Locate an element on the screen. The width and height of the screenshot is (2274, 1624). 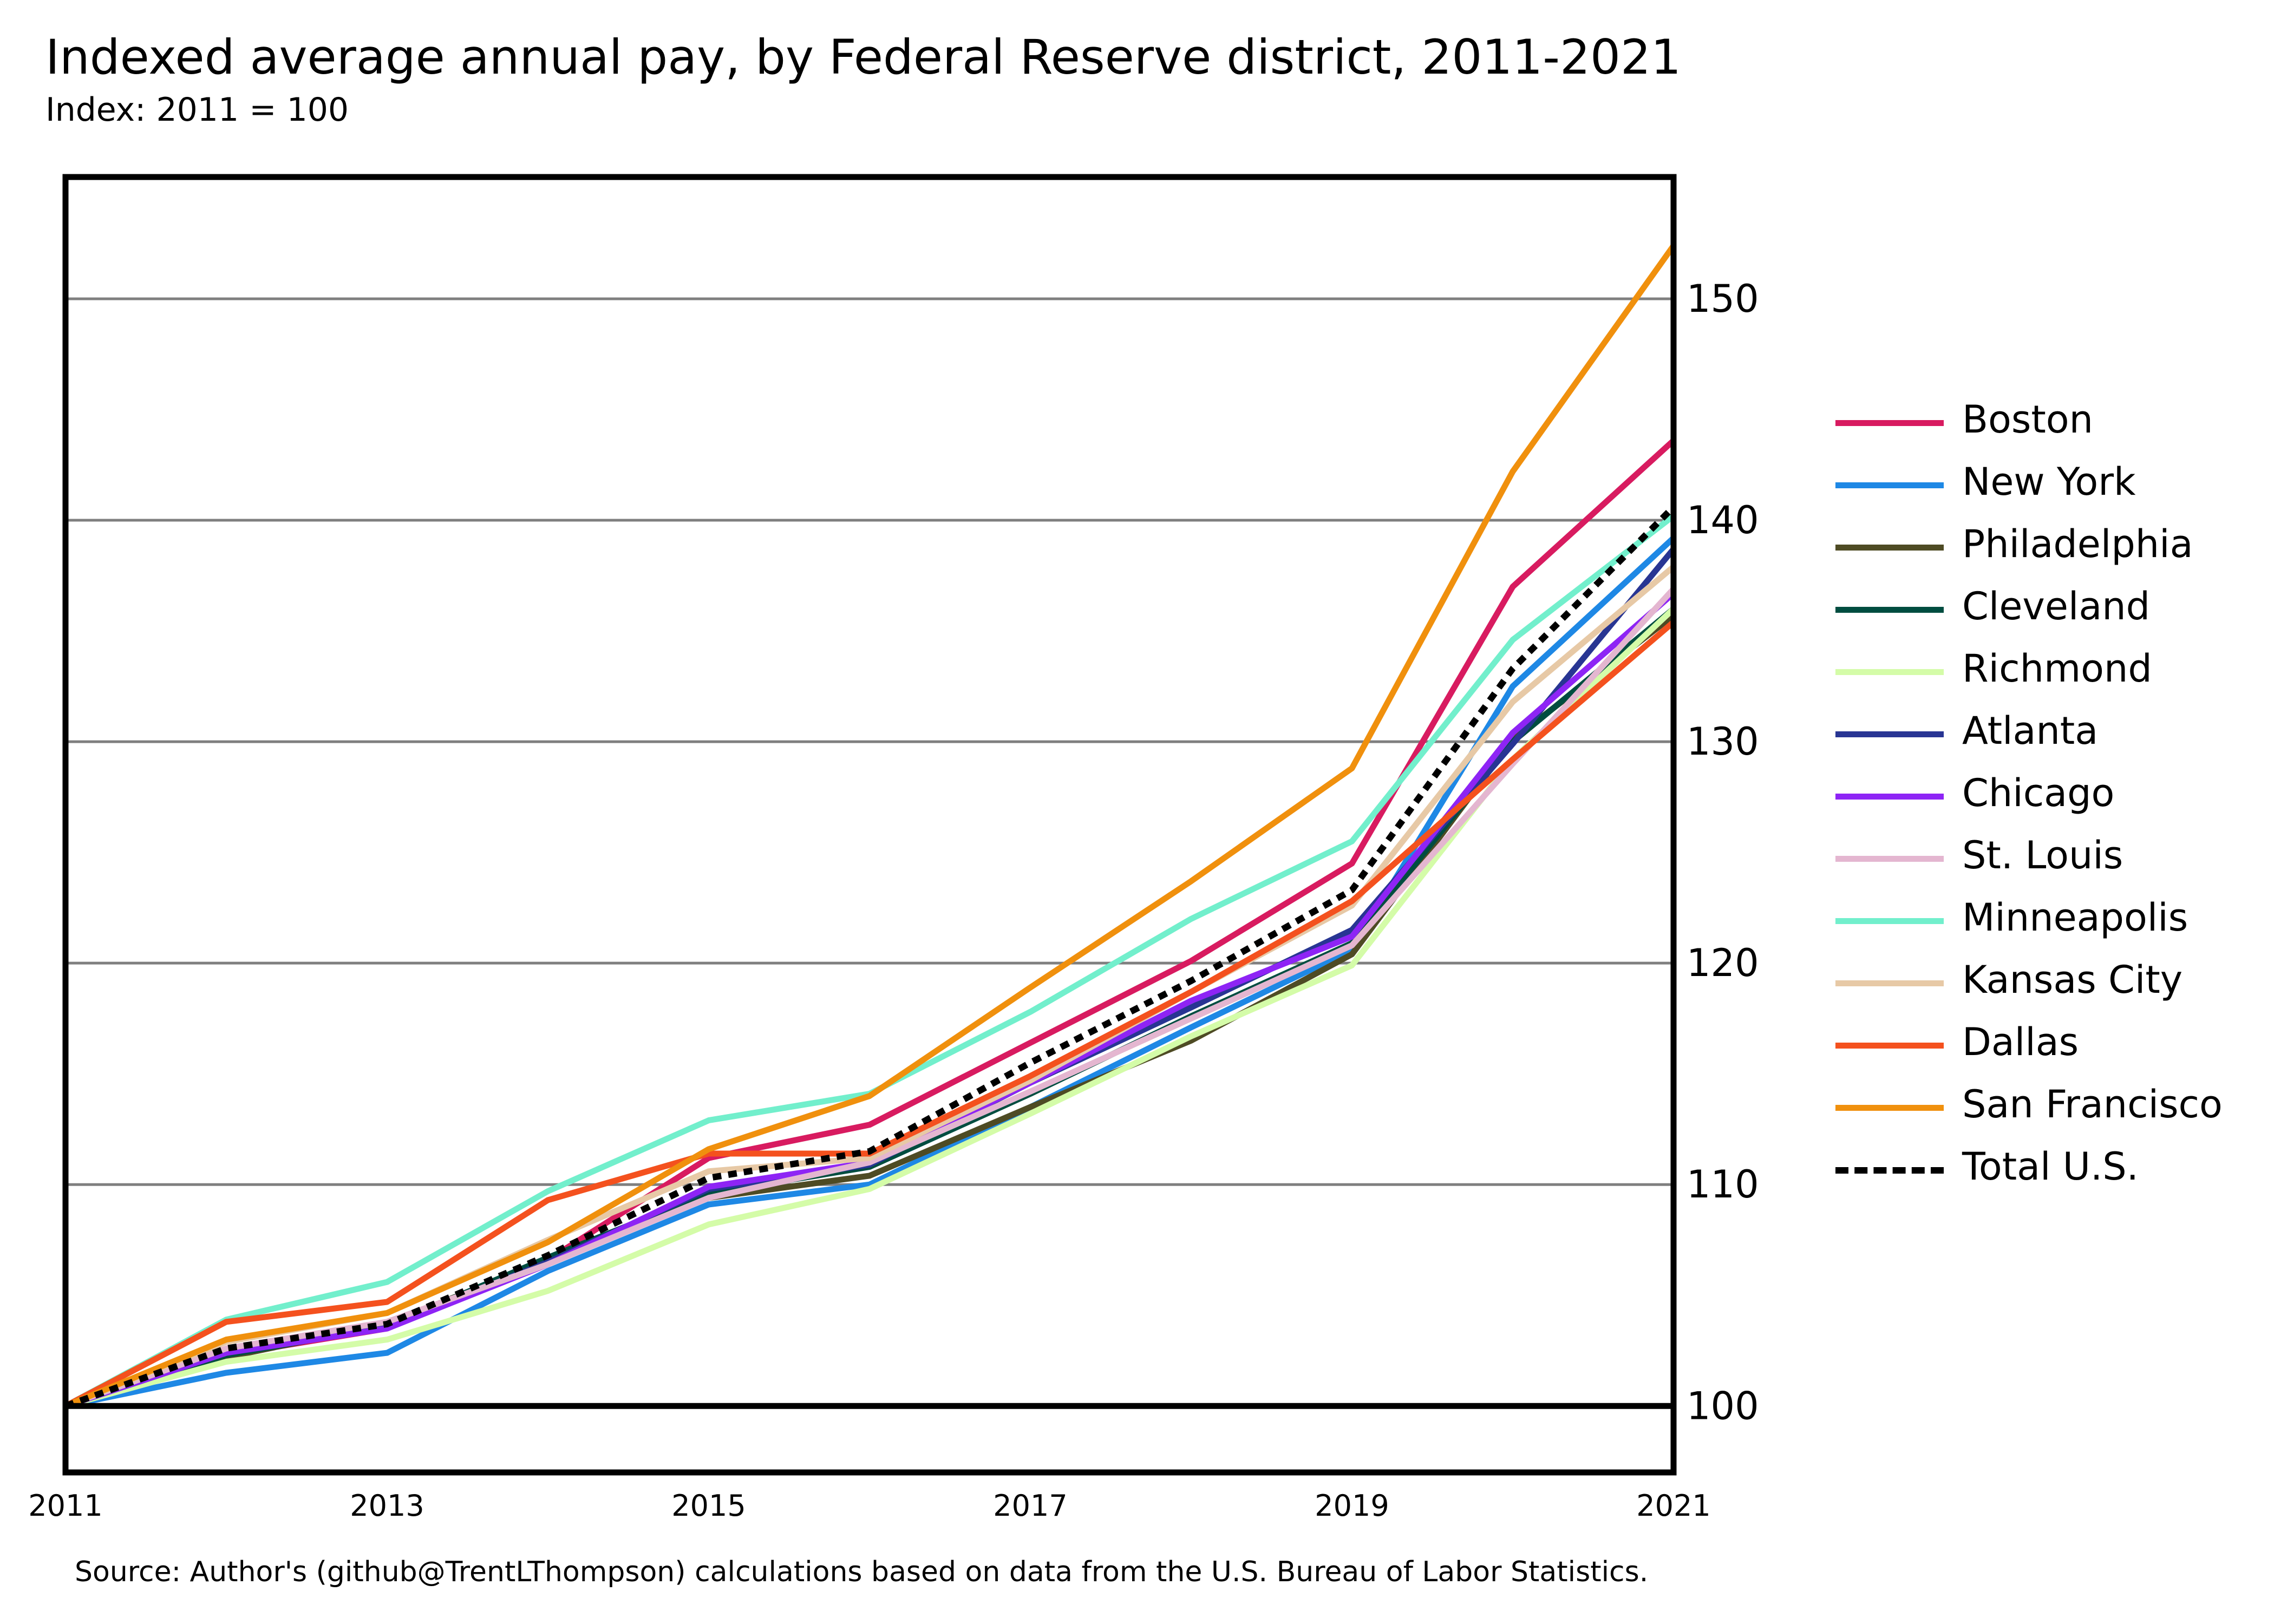
legend-label: Total U.S. is located at coordinates (2051, 1167).